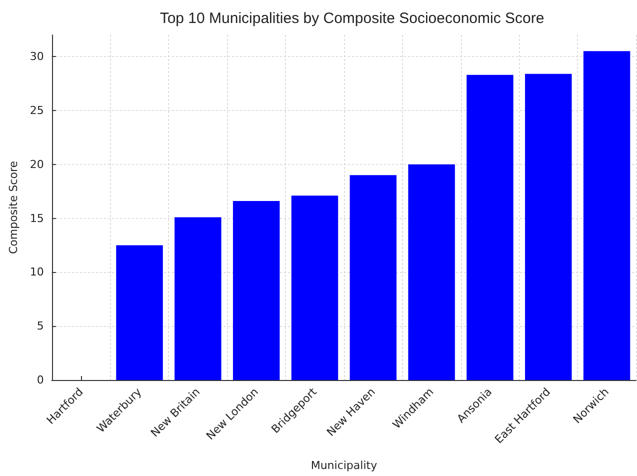 This screenshot has width=637, height=476. What do you see at coordinates (37, 218) in the screenshot?
I see `y-tick-label: 15` at bounding box center [37, 218].